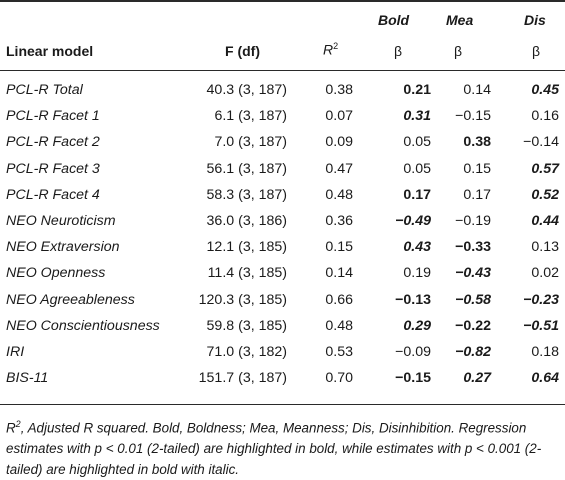  I want to click on cell-beta-bold: 0.21, so click(417, 90).